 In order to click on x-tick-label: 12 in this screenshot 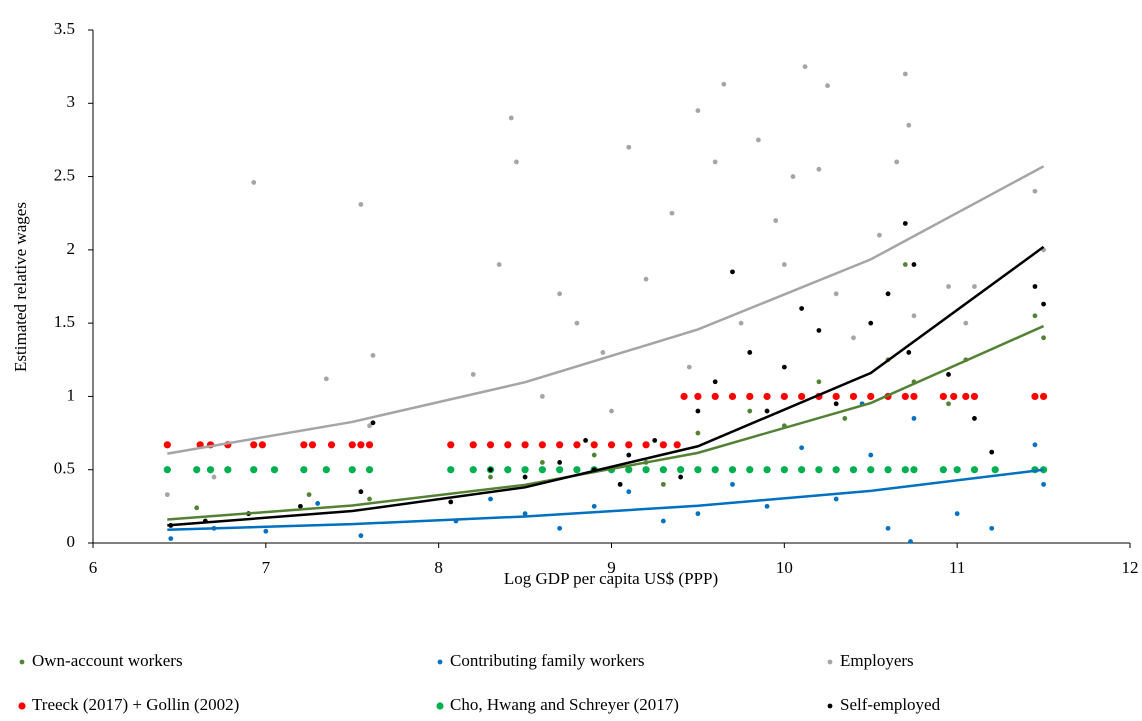, I will do `click(1130, 567)`.